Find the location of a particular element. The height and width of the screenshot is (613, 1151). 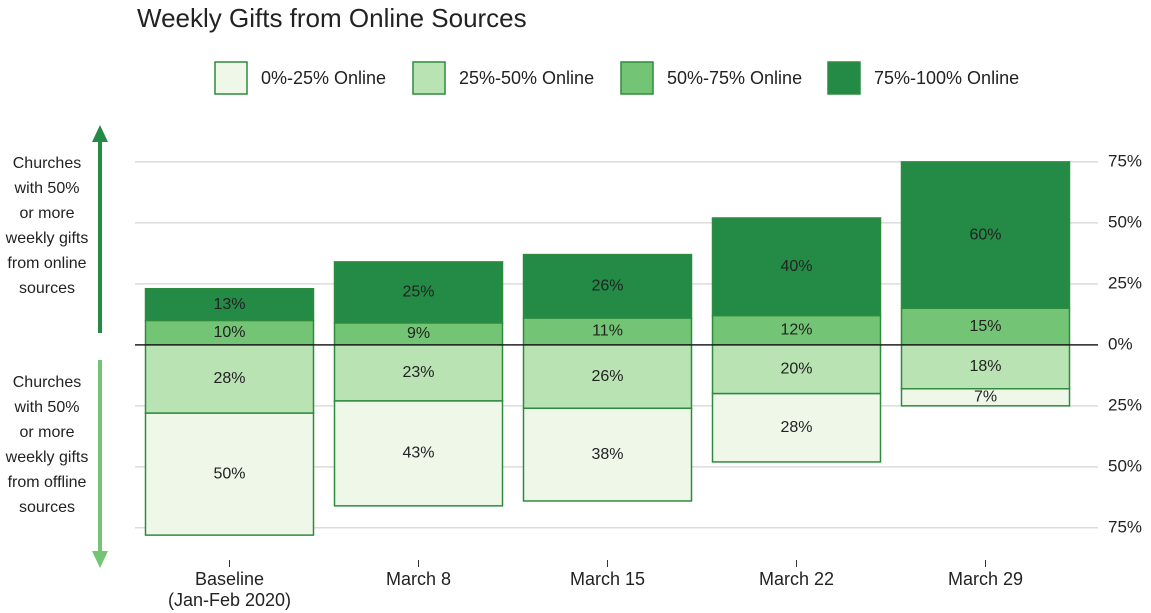

data-label: 38% is located at coordinates (607, 454).